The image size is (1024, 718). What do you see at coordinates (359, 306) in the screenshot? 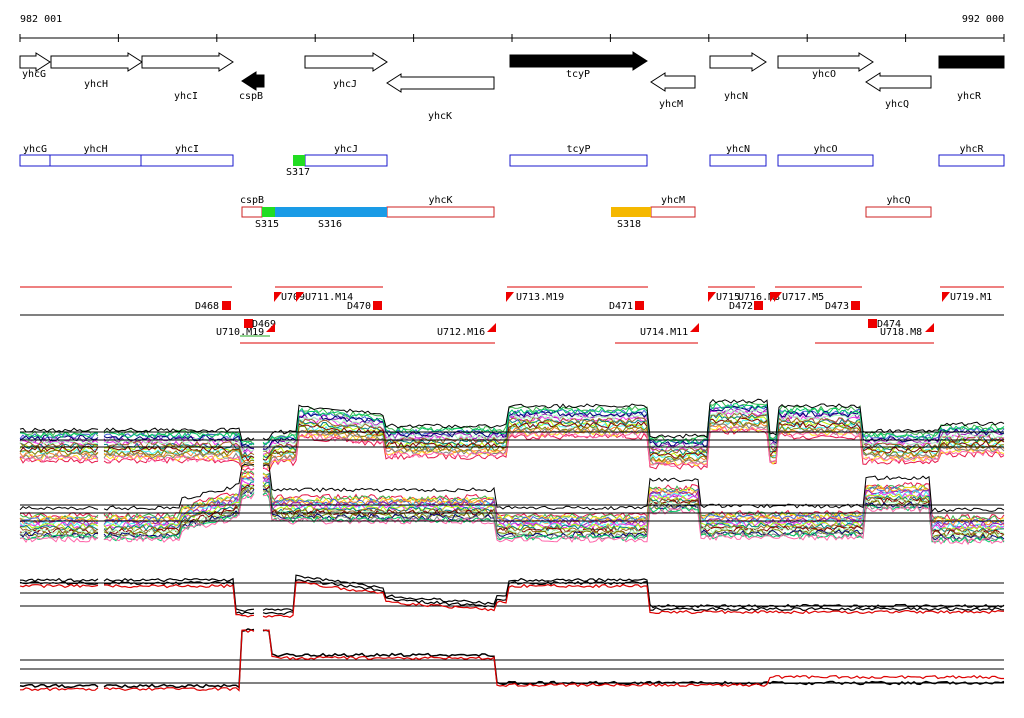
I see `transcript-label: D470` at bounding box center [359, 306].